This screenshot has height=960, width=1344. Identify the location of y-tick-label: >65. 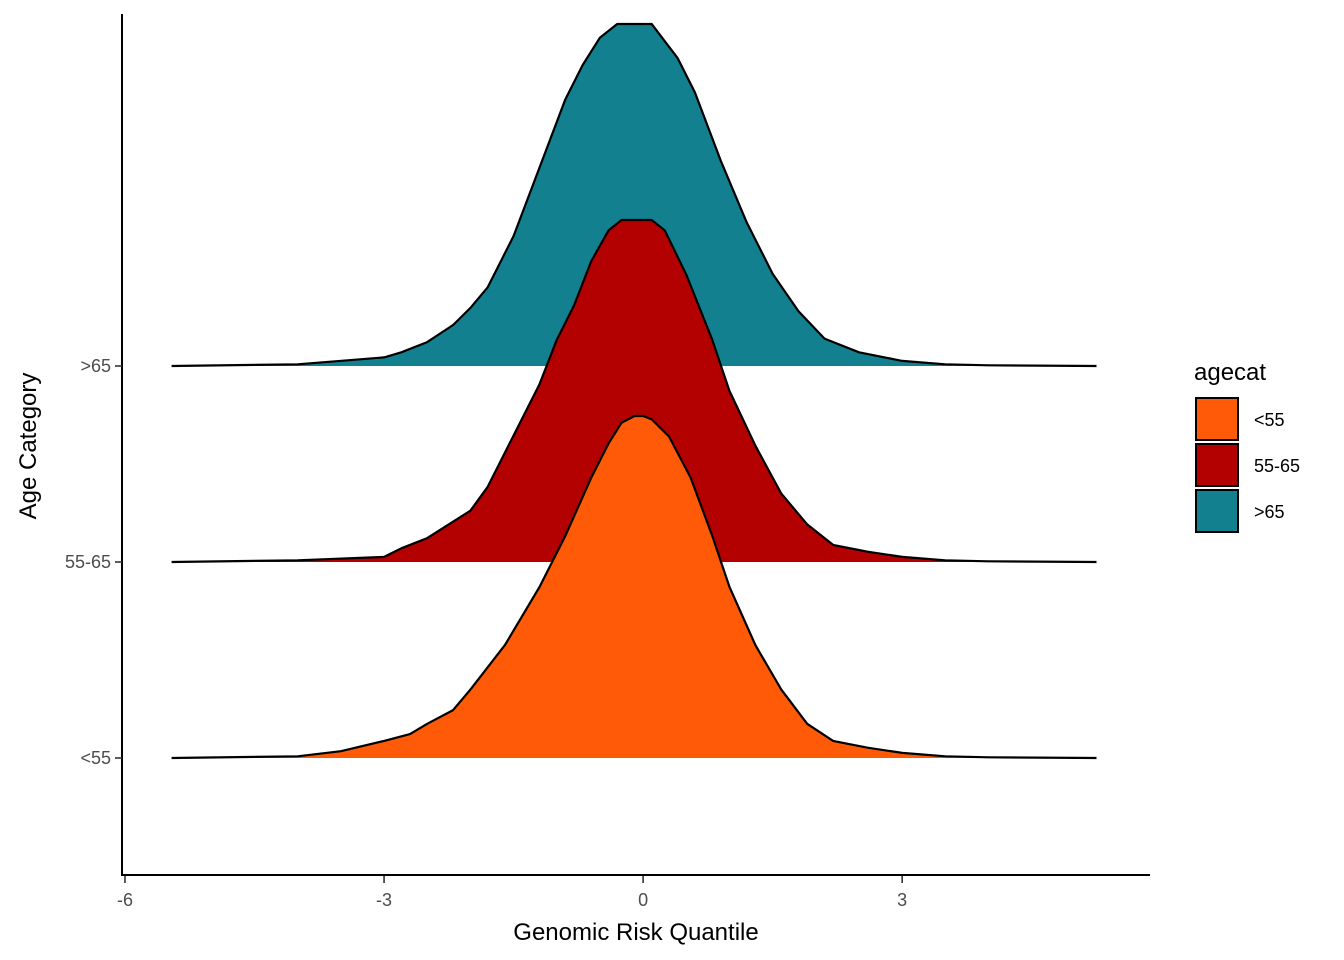
(95, 366).